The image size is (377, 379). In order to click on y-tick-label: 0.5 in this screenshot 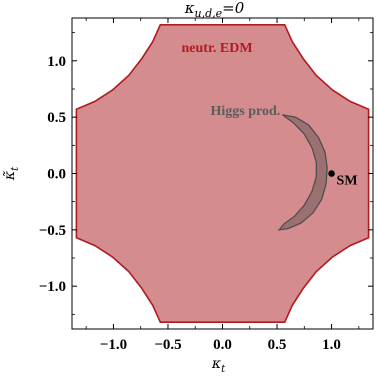, I will do `click(56, 118)`.